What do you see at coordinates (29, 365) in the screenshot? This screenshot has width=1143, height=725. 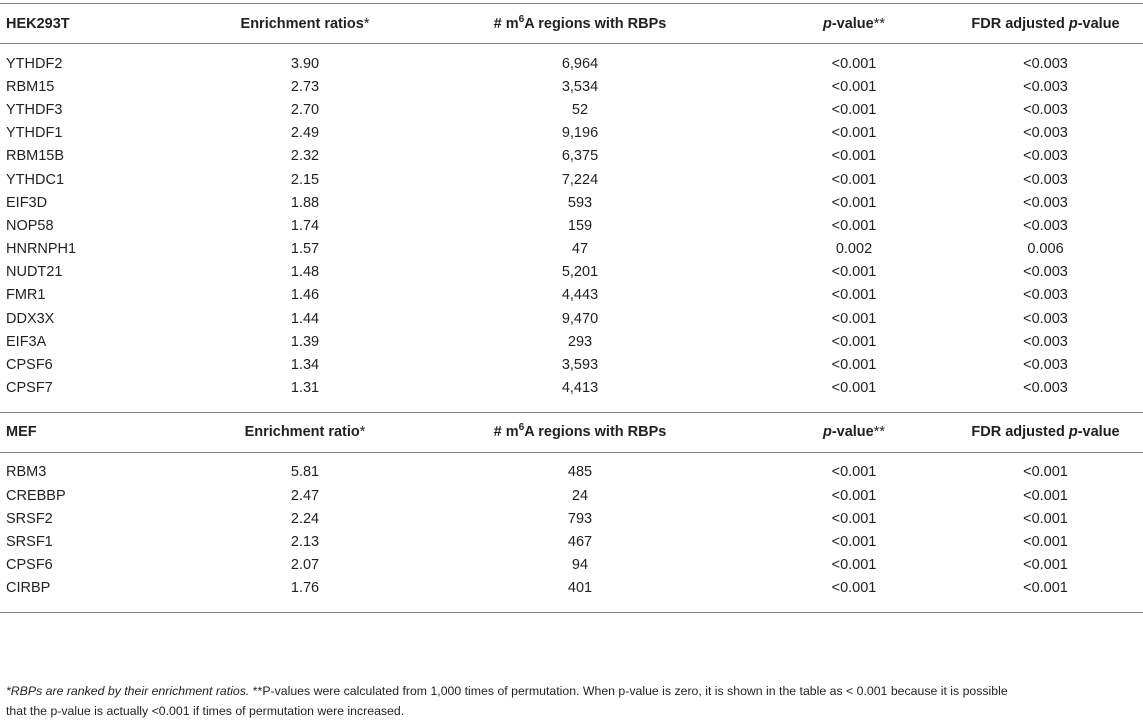 I see `rbp-name-cell: CPSF6` at bounding box center [29, 365].